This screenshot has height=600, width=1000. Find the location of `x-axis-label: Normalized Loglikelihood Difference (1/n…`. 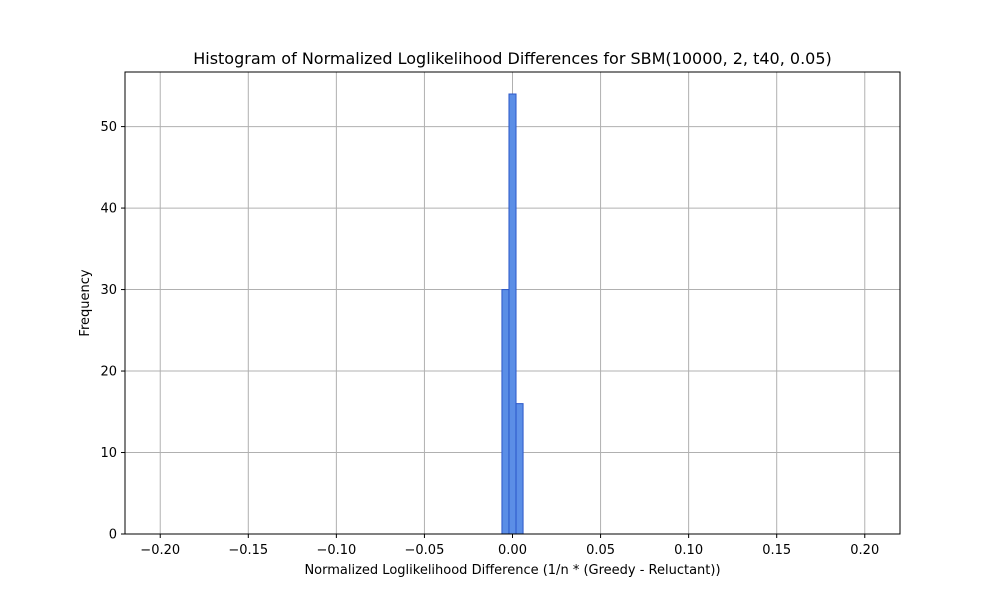

x-axis-label: Normalized Loglikelihood Difference (1/n… is located at coordinates (512, 570).